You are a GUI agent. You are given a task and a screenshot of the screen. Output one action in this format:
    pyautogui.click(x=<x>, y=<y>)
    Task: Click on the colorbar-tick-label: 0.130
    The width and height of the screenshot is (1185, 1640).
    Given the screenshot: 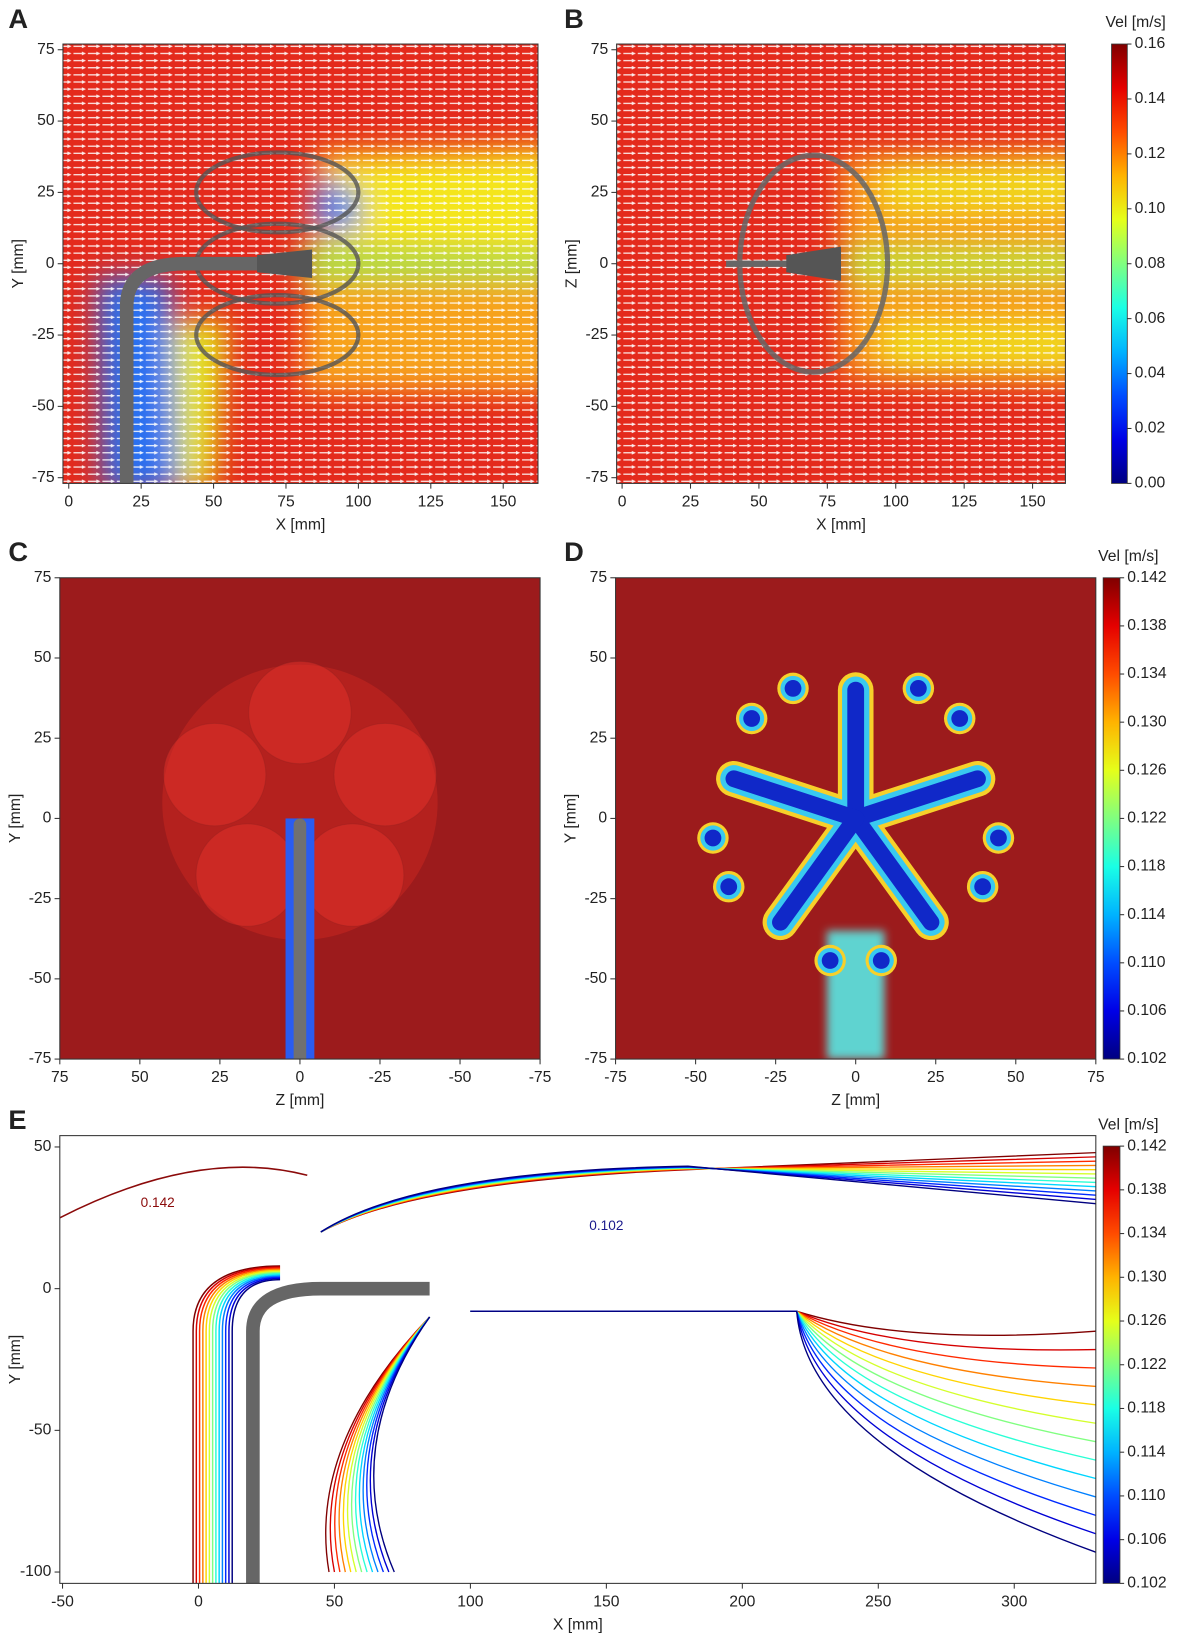 What is the action you would take?
    pyautogui.click(x=1147, y=1276)
    